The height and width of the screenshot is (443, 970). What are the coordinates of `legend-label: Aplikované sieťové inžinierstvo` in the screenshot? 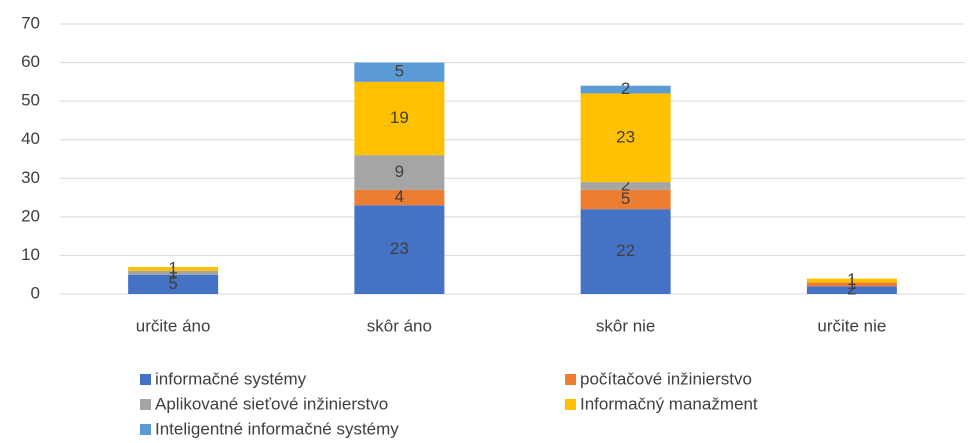 It's located at (271, 403).